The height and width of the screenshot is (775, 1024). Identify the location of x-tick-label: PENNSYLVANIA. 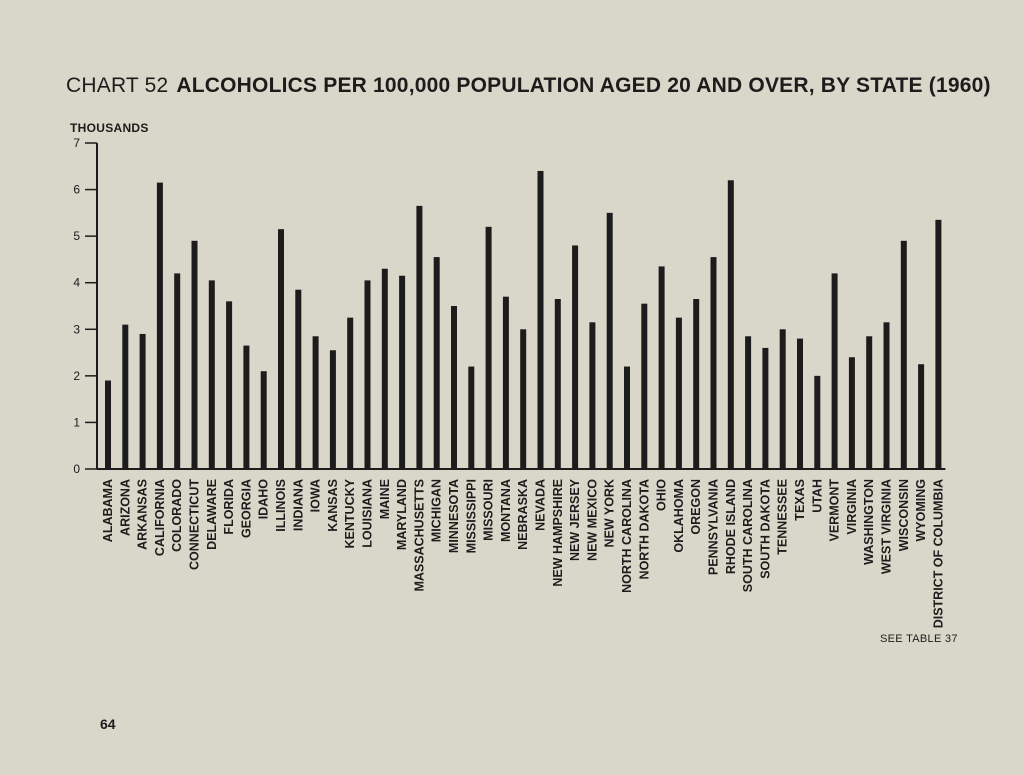
(714, 527).